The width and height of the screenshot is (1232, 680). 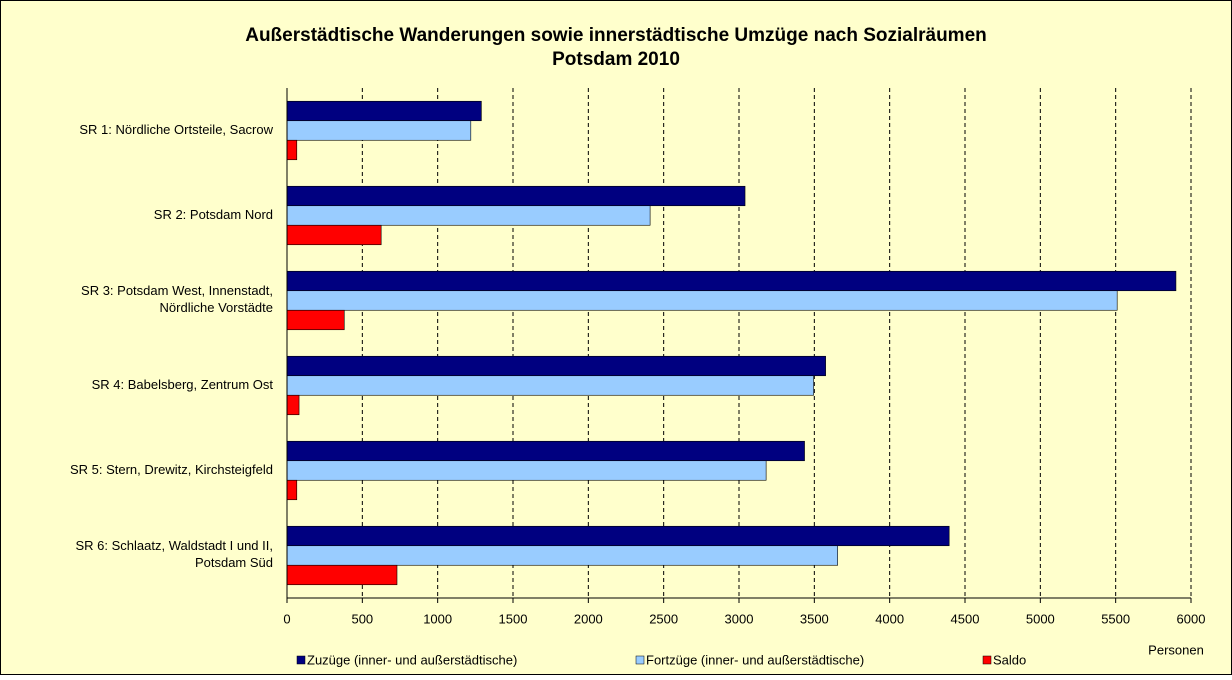 What do you see at coordinates (814, 618) in the screenshot?
I see `x-tick-label: 3500` at bounding box center [814, 618].